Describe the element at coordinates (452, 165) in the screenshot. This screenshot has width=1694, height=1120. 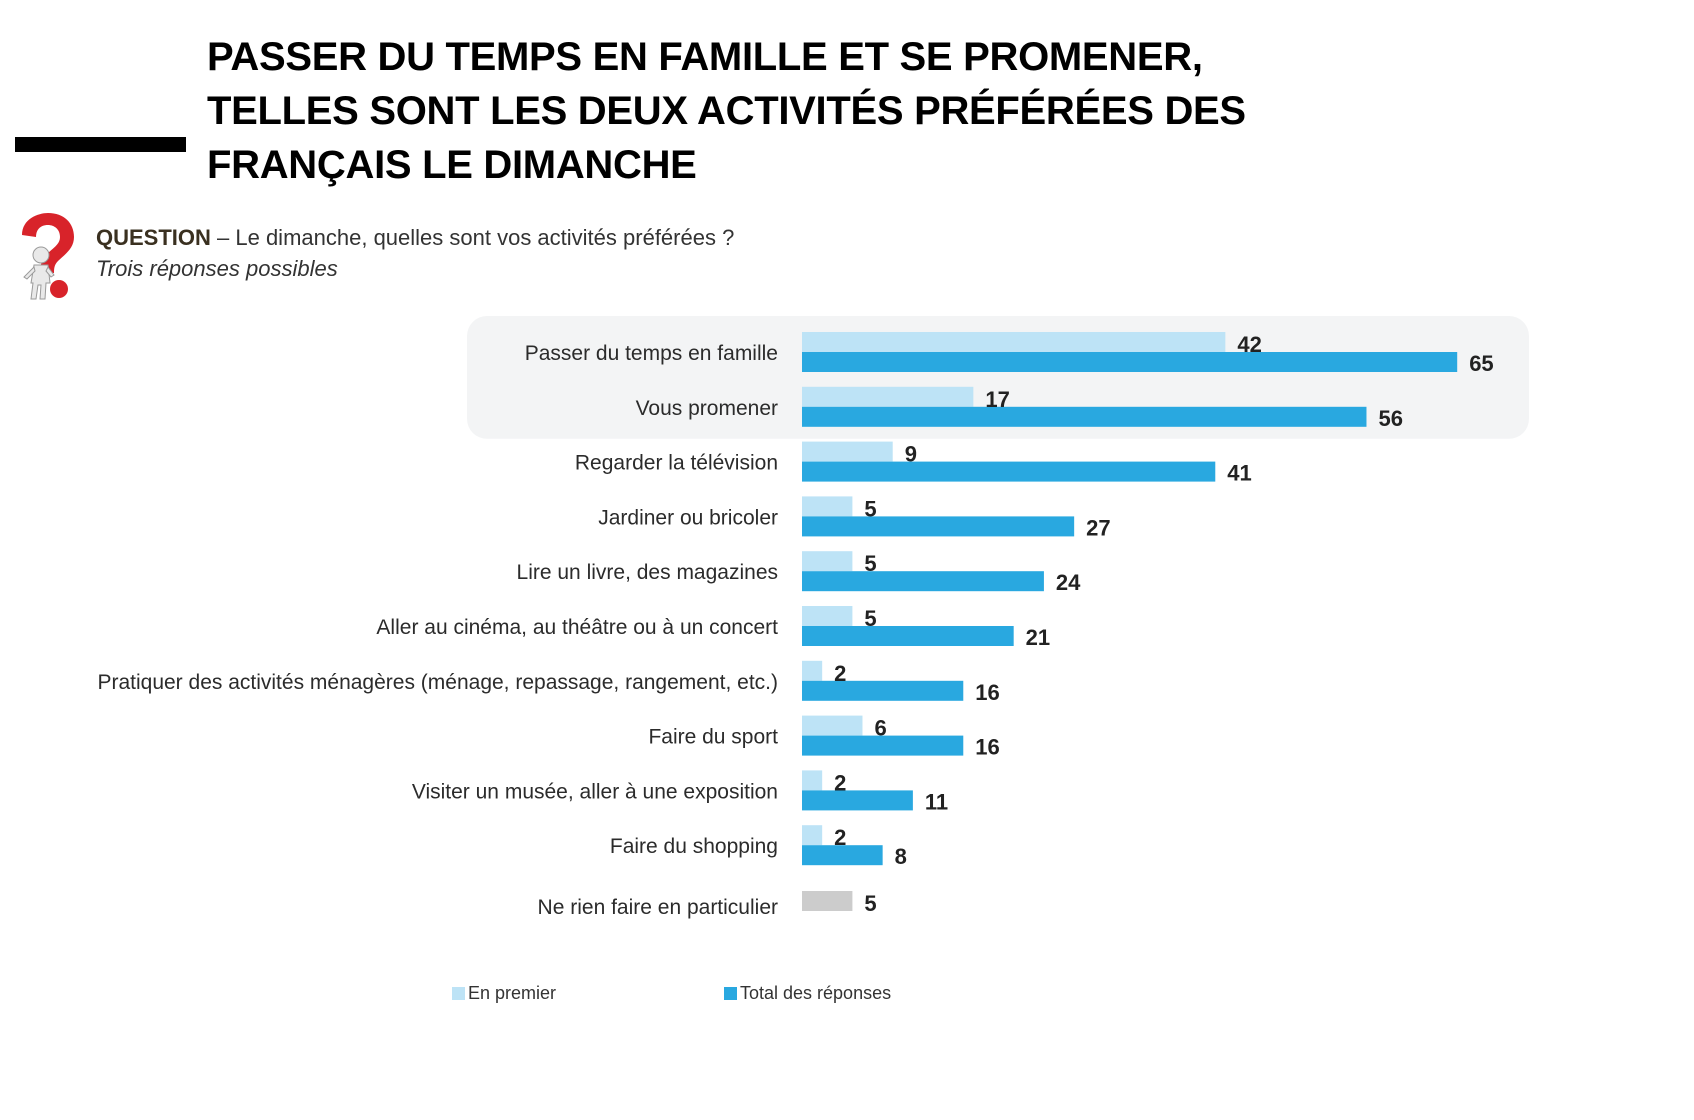
I see `title-line-3: FRANÇAIS LE DIMANCHE` at that location.